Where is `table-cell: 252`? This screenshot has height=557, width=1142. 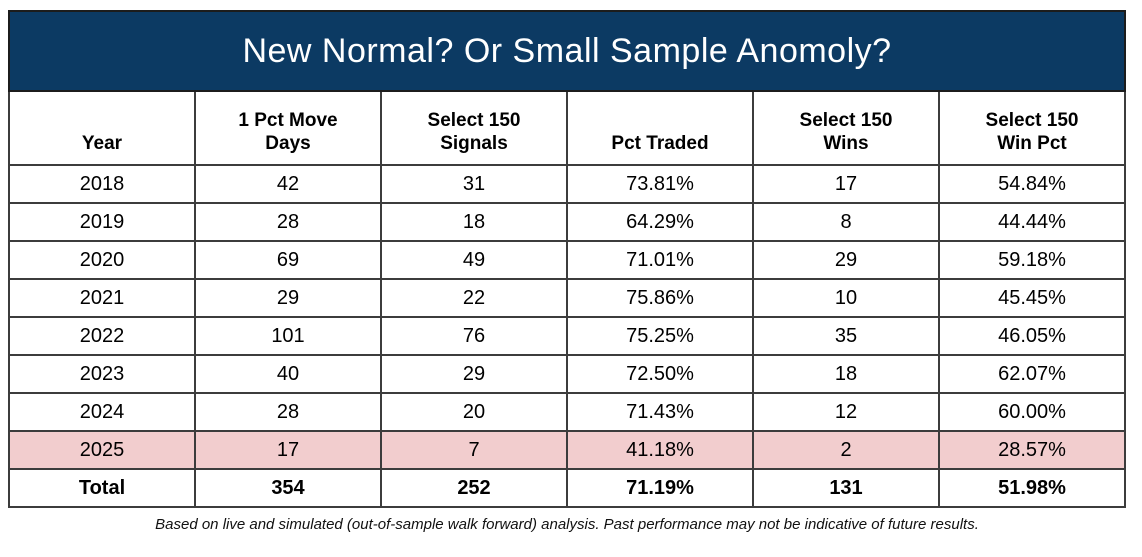 table-cell: 252 is located at coordinates (474, 488).